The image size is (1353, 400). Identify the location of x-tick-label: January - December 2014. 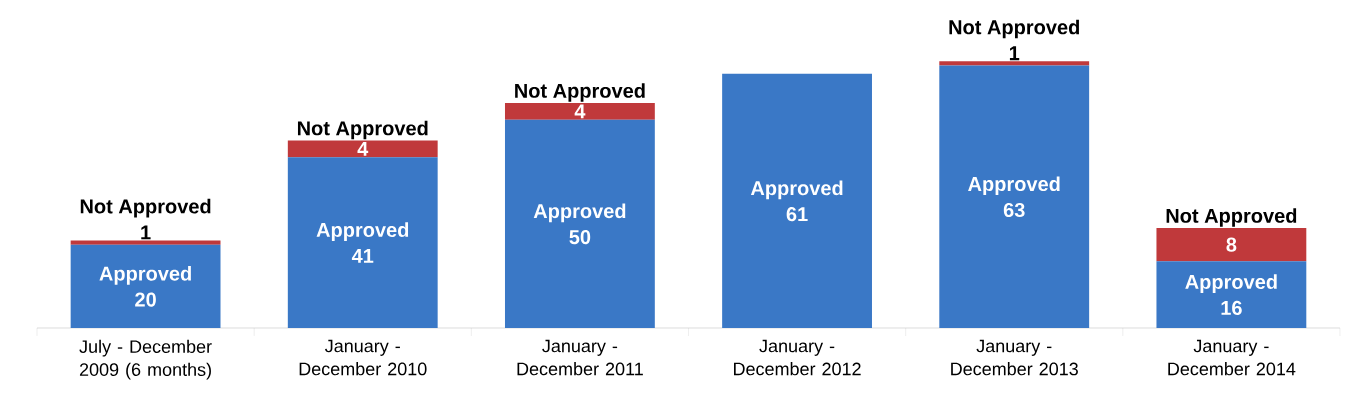
(1232, 357).